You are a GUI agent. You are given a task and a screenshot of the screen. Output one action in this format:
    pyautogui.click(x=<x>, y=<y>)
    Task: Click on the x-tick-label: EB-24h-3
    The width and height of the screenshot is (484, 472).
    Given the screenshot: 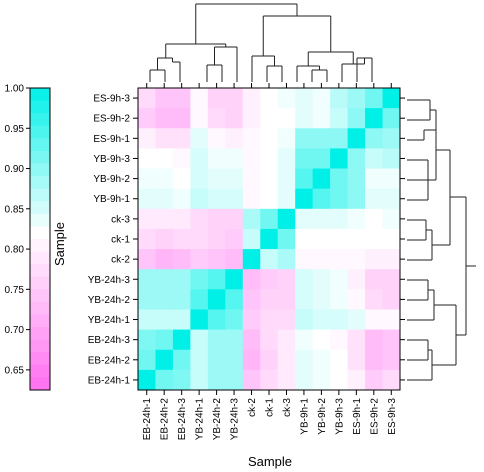 What is the action you would take?
    pyautogui.click(x=182, y=419)
    